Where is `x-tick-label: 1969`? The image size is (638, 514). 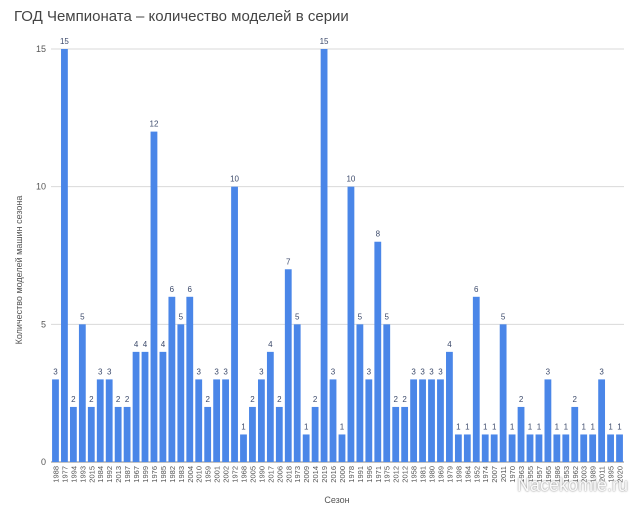
x-tick-label: 1969 is located at coordinates (440, 474).